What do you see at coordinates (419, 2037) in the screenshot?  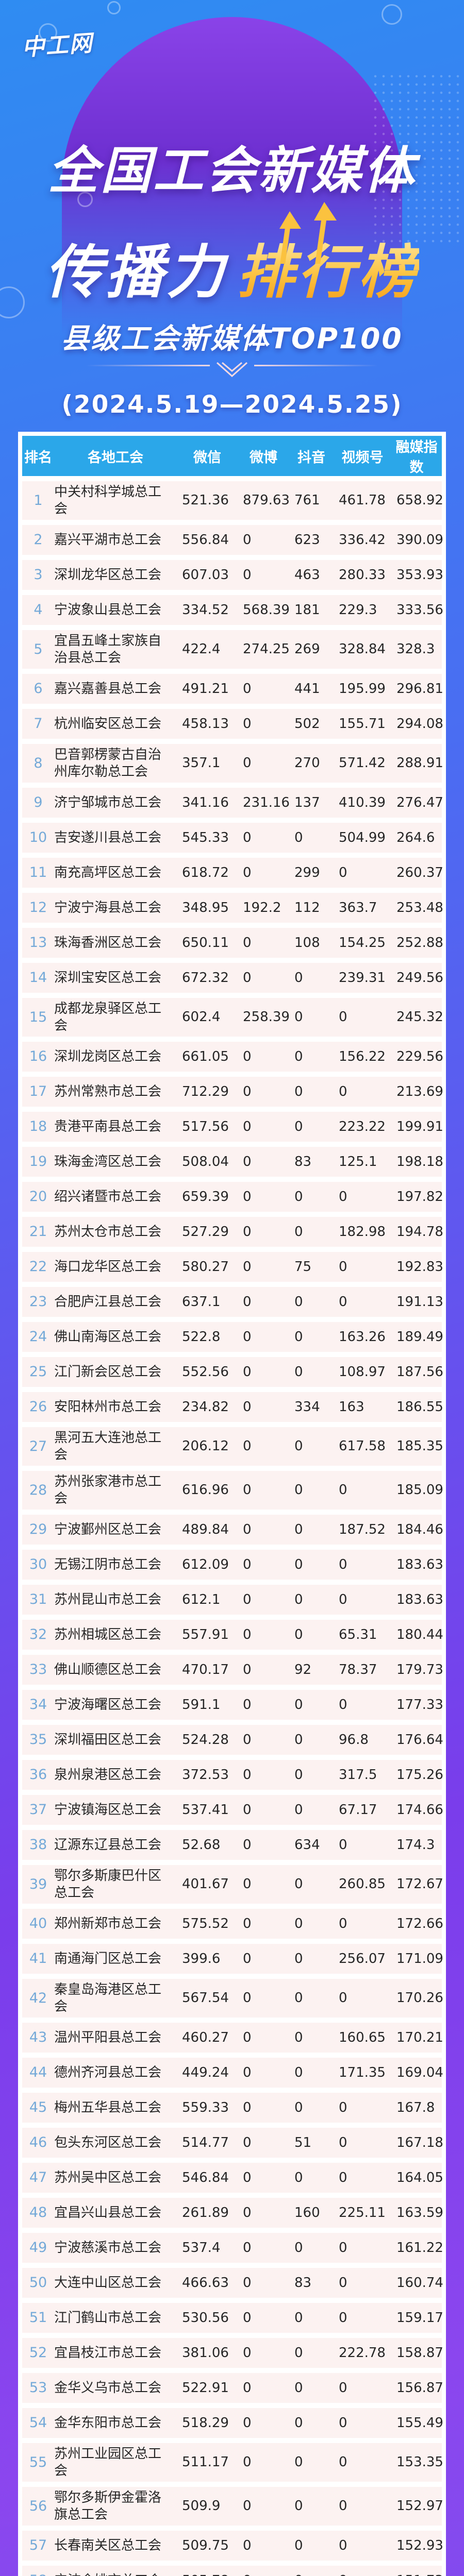 I see `cell-index: 170.21` at bounding box center [419, 2037].